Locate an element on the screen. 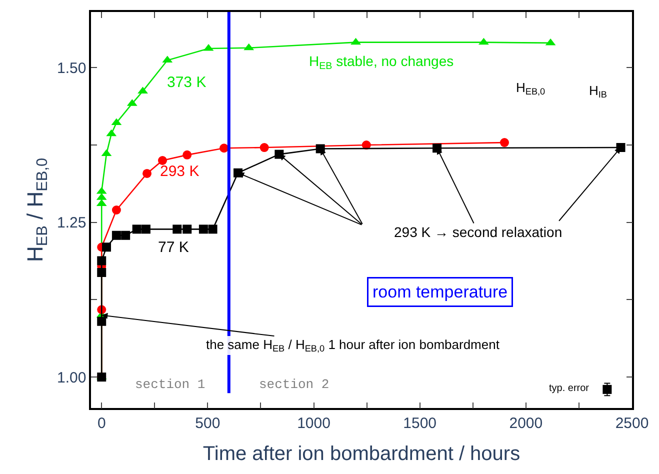  x-tick-label: 1000 is located at coordinates (313, 423).